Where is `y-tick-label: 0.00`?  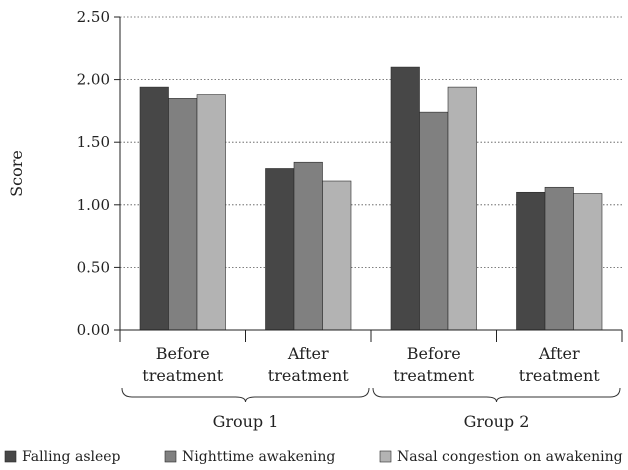 y-tick-label: 0.00 is located at coordinates (93, 330).